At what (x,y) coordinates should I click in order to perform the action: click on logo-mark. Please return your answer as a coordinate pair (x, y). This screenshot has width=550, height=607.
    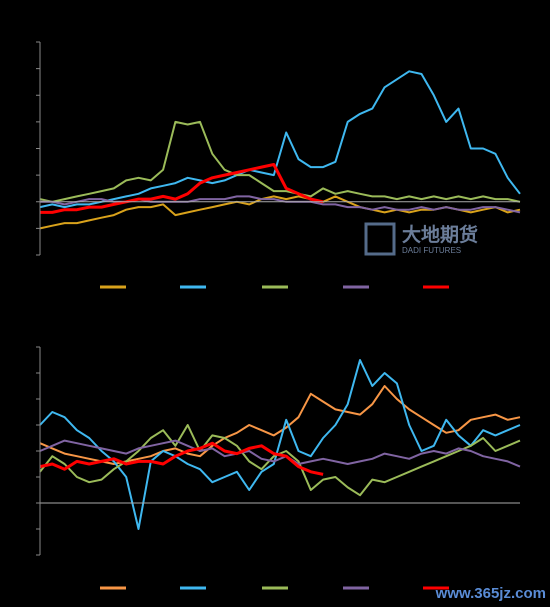
    Looking at the image, I should click on (380, 239).